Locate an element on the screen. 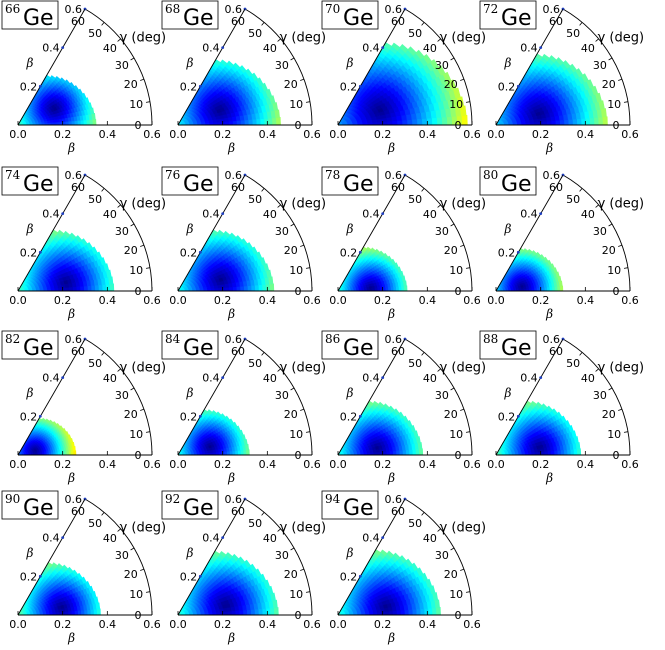  x-axis-label: β is located at coordinates (71, 314).